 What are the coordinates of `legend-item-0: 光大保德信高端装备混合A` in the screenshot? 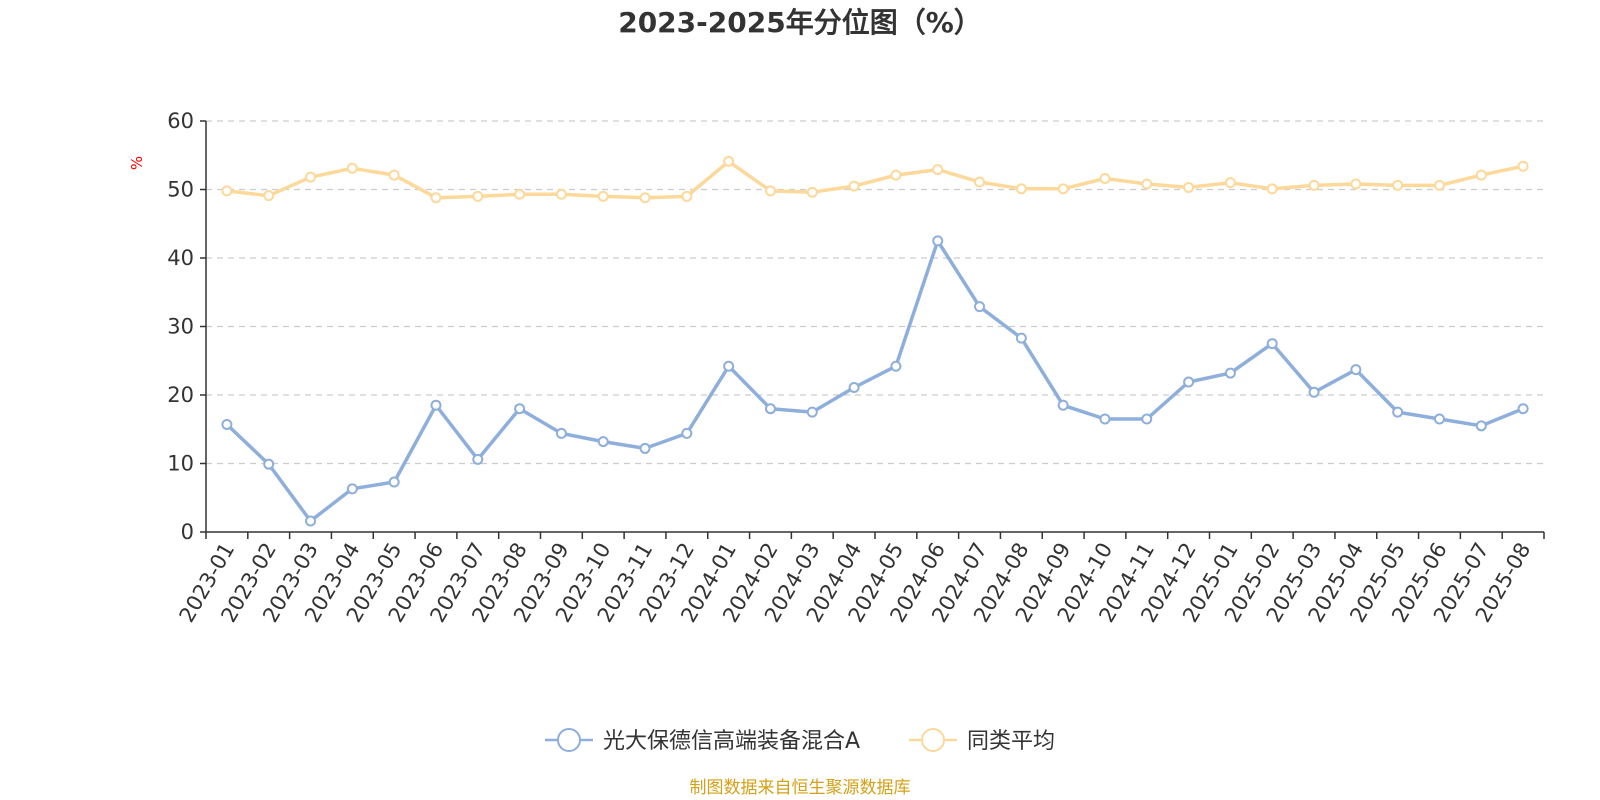 It's located at (702, 741).